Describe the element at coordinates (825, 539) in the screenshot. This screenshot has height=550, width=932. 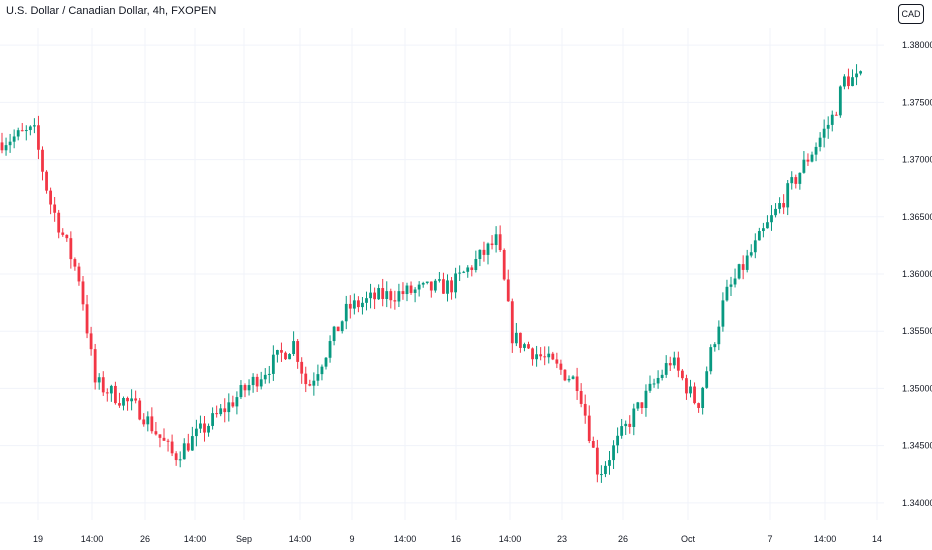
I see `time-tick-label: 14:00` at that location.